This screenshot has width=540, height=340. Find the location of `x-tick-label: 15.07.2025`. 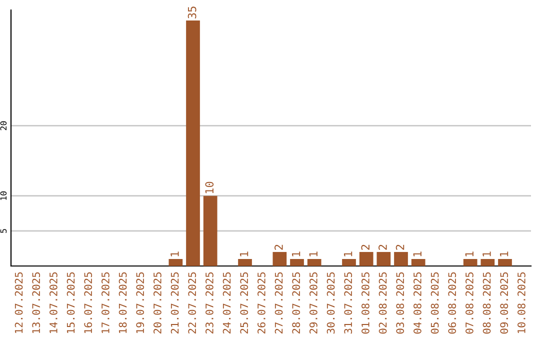

x-tick-label: 15.07.2025 is located at coordinates (70, 303).